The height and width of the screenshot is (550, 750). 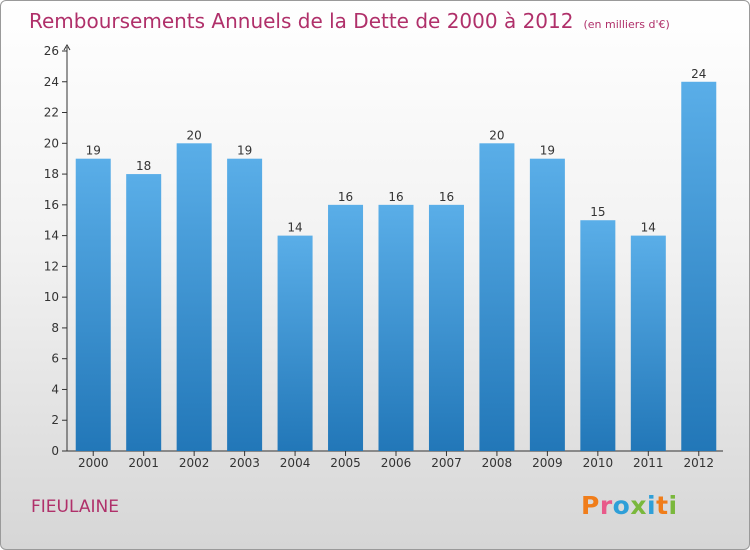 What do you see at coordinates (51, 113) in the screenshot?
I see `y-tick-label: 22` at bounding box center [51, 113].